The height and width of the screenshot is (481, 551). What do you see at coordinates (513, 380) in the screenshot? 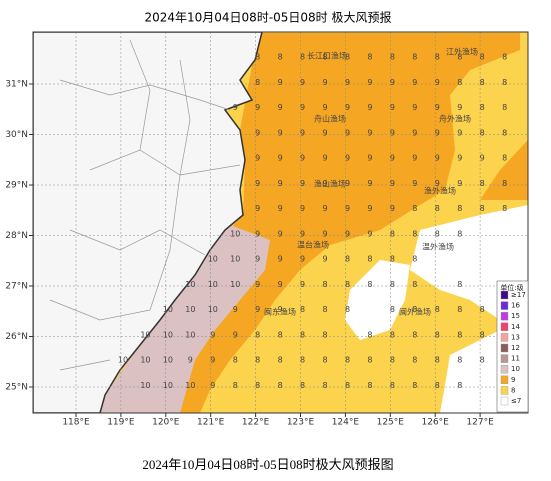
I see `legend-label: 9` at bounding box center [513, 380].